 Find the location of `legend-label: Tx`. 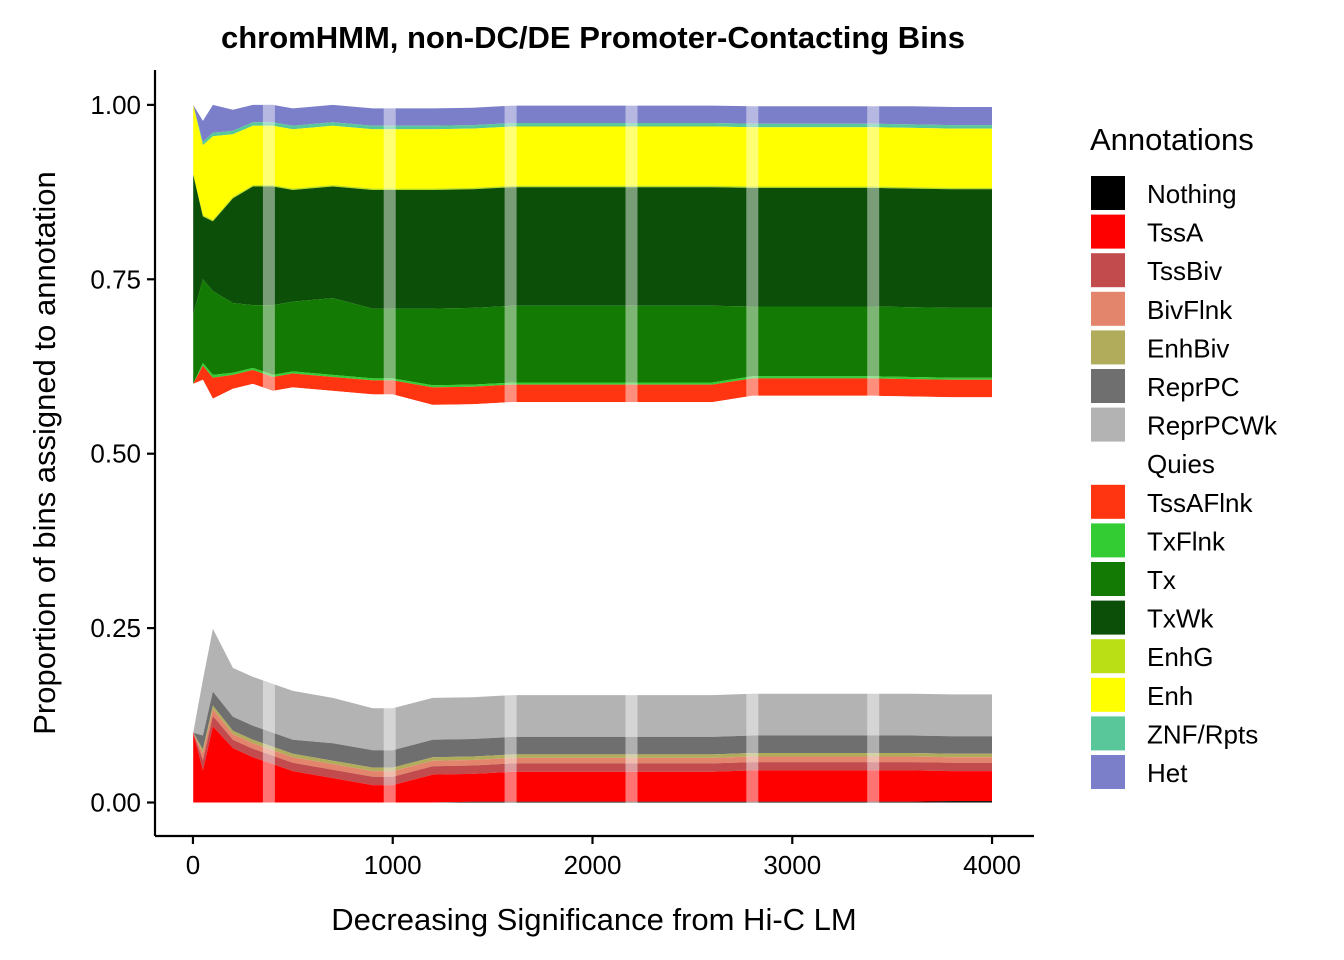

legend-label: Tx is located at coordinates (1161, 580).